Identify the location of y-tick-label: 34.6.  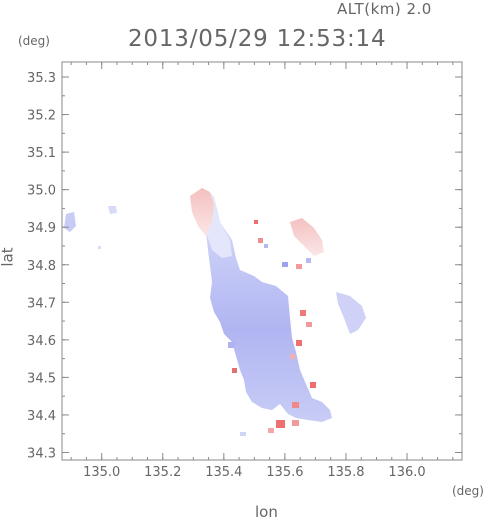
(41, 341).